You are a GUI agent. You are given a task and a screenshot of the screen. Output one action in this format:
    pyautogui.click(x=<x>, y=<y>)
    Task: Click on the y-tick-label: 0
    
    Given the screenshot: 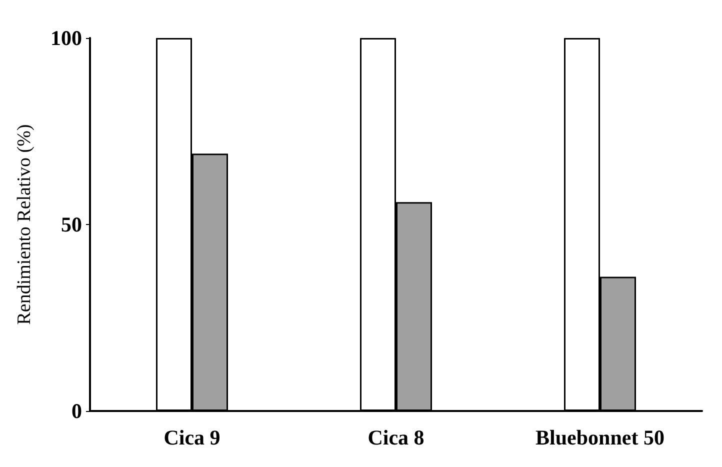 What is the action you would take?
    pyautogui.click(x=77, y=411)
    